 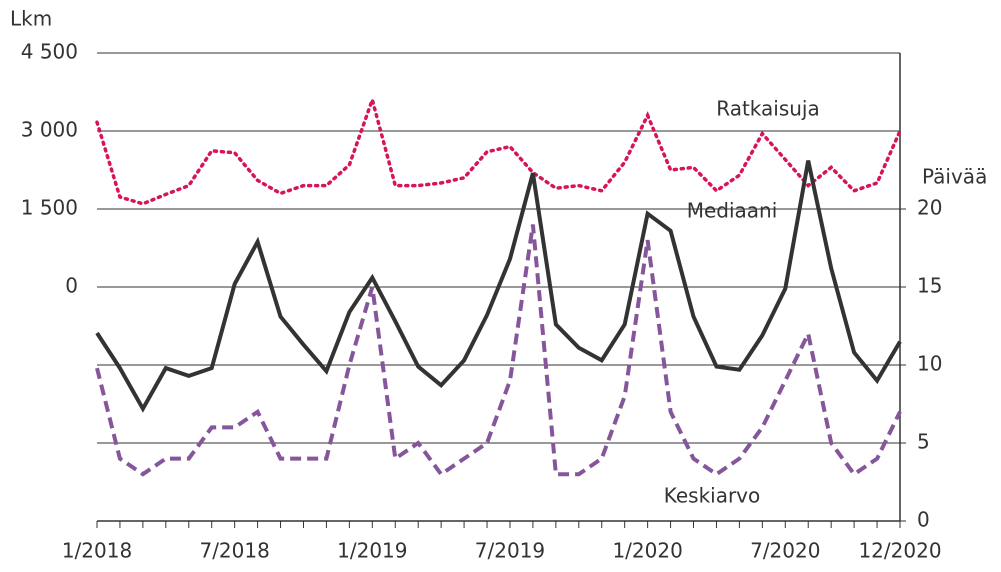 I want to click on x-tick-label: 7/2019, so click(x=510, y=551).